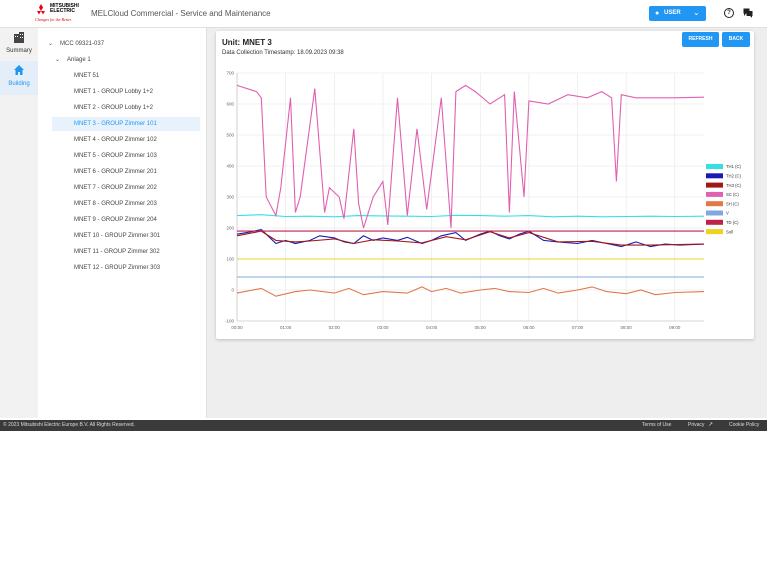  Describe the element at coordinates (744, 425) in the screenshot. I see `cookie-link: Cookie Policy` at that location.